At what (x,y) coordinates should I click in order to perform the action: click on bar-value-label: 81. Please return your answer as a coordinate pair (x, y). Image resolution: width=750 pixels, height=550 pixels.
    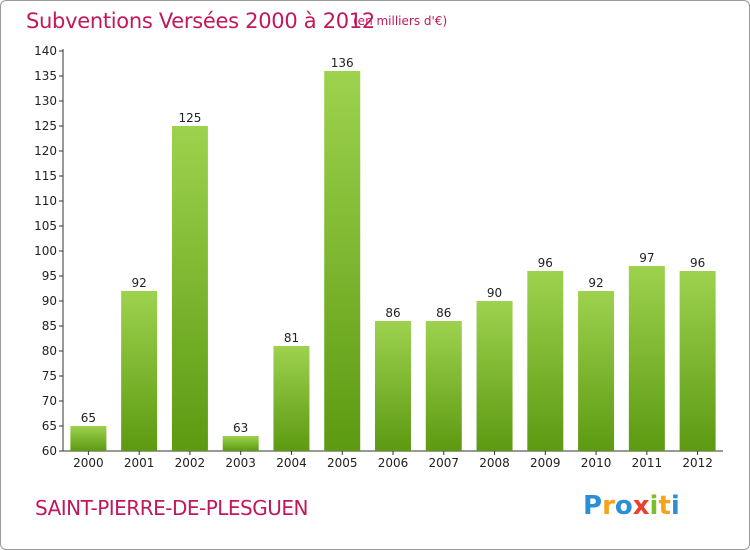
    Looking at the image, I should click on (291, 338).